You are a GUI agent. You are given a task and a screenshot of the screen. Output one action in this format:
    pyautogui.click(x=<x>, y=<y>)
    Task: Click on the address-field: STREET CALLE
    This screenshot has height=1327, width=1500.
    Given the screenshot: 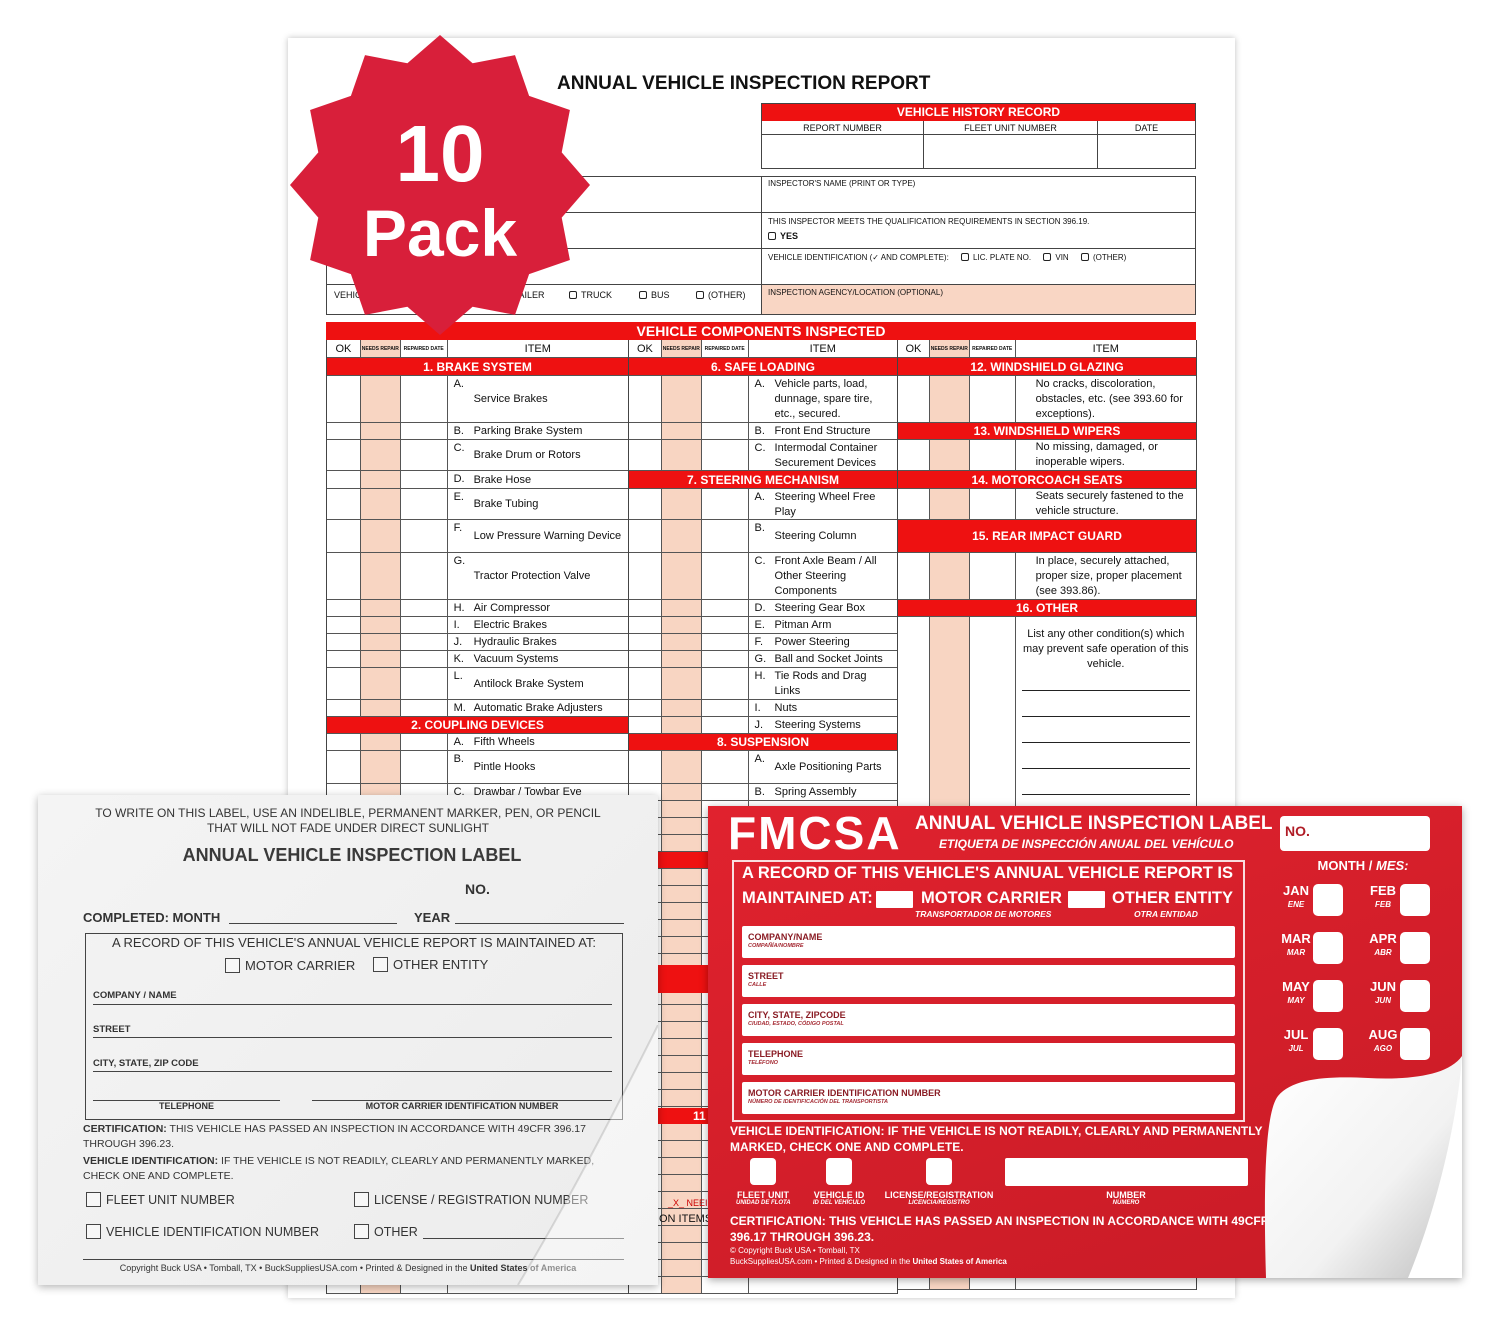 What is the action you would take?
    pyautogui.click(x=988, y=981)
    